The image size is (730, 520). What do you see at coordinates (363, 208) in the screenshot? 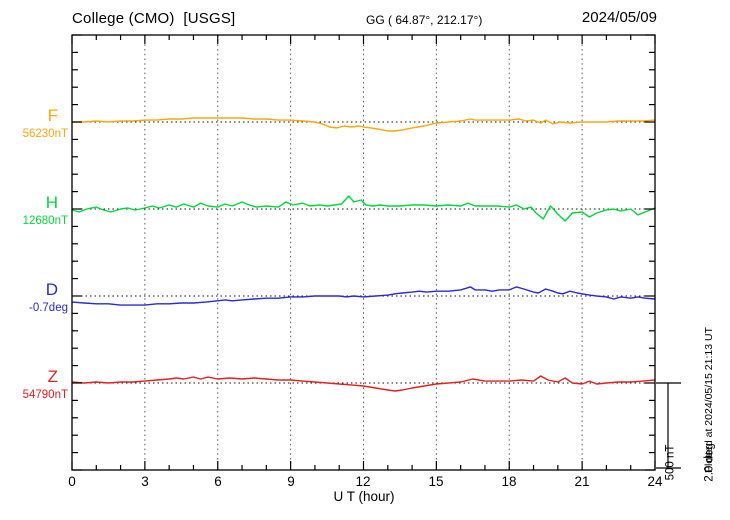
I see `trace-H` at bounding box center [363, 208].